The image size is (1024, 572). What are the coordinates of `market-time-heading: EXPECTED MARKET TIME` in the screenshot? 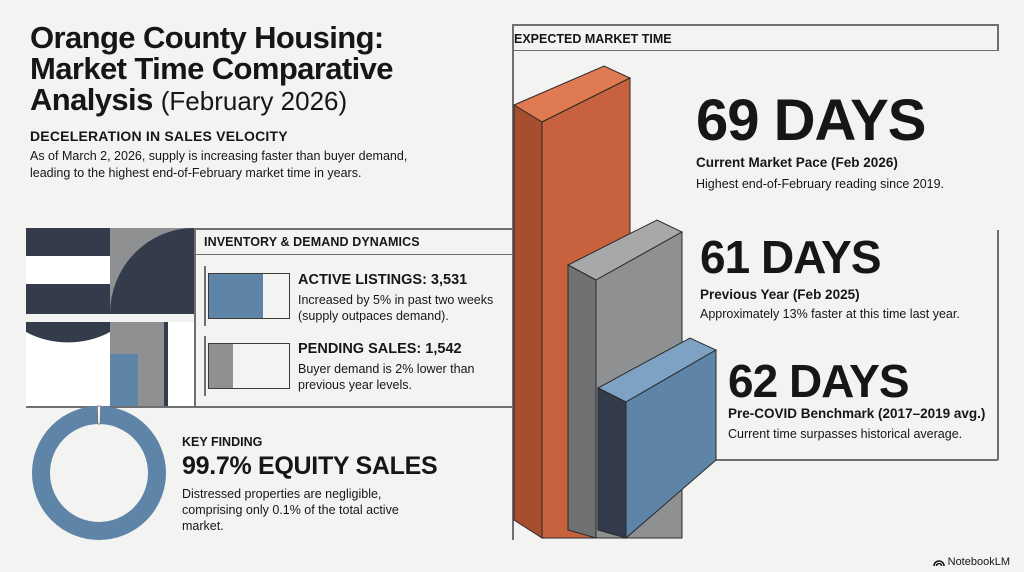 It's located at (593, 39).